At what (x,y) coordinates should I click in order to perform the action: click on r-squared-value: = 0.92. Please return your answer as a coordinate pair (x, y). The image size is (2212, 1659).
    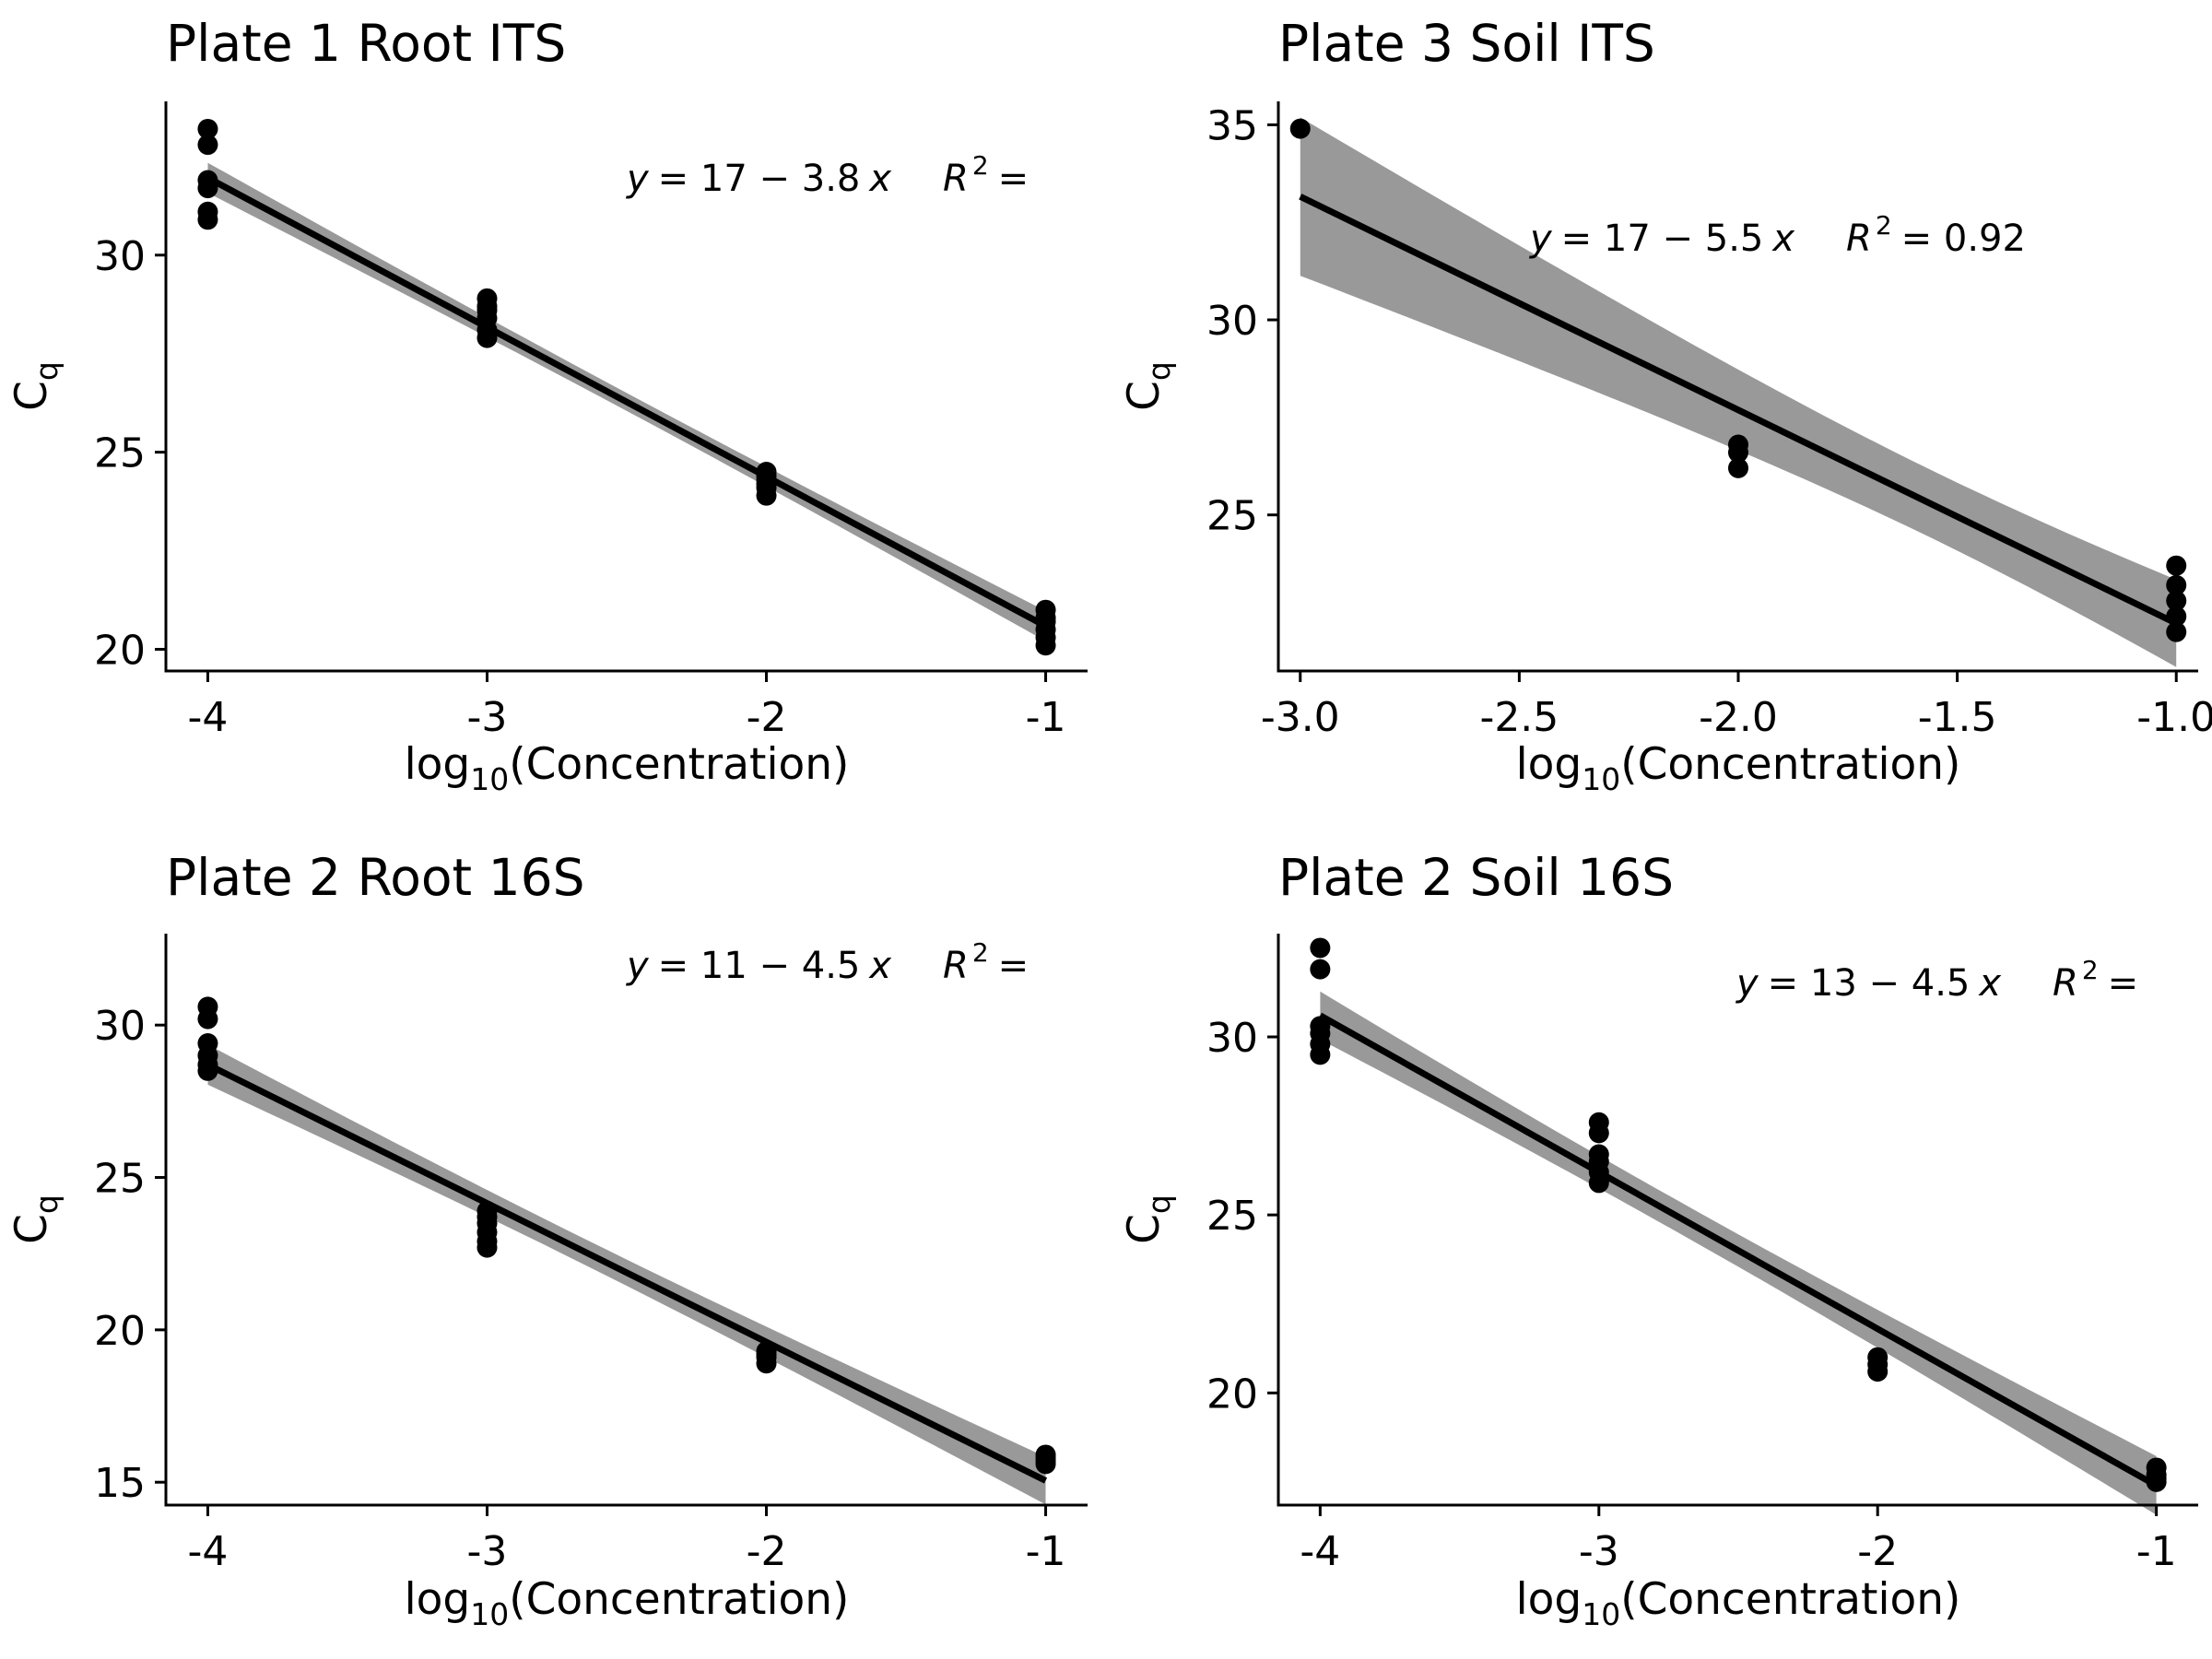
    Looking at the image, I should click on (1963, 239).